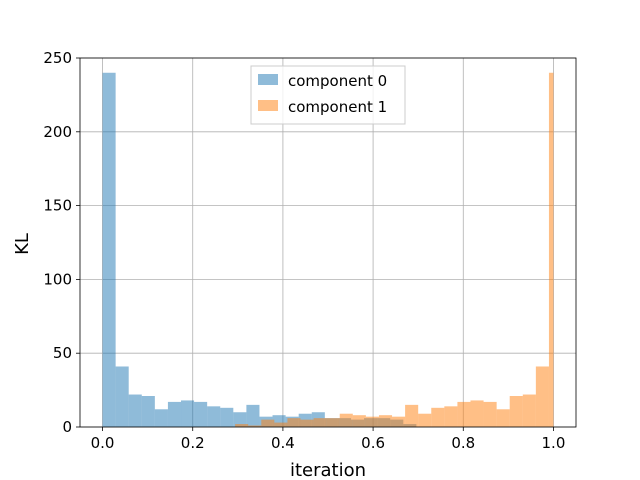  Describe the element at coordinates (328, 439) in the screenshot. I see `x-axis-ticks: 0.0 0.2 0.4 0.6 0.8 1.0` at that location.